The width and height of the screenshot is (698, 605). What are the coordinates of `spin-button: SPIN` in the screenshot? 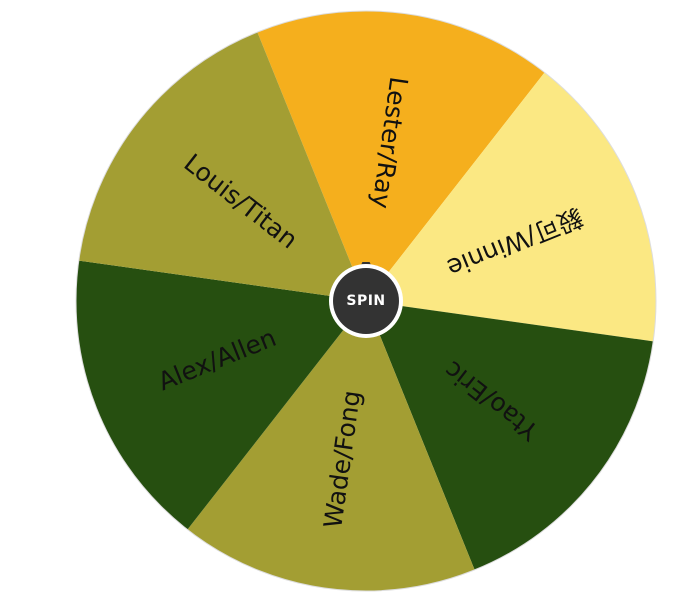 It's located at (366, 301).